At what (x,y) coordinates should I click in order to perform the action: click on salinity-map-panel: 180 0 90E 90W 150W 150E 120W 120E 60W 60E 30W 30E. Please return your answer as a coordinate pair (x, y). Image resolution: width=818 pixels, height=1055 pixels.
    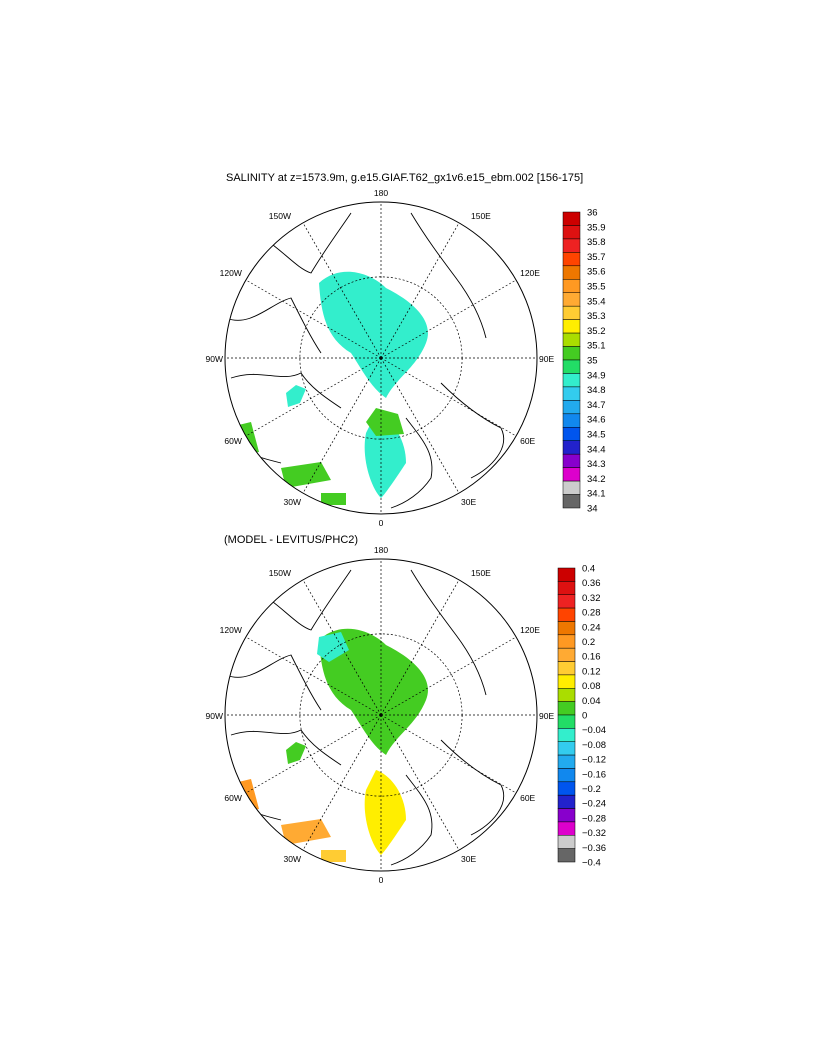
    Looking at the image, I should click on (380, 358).